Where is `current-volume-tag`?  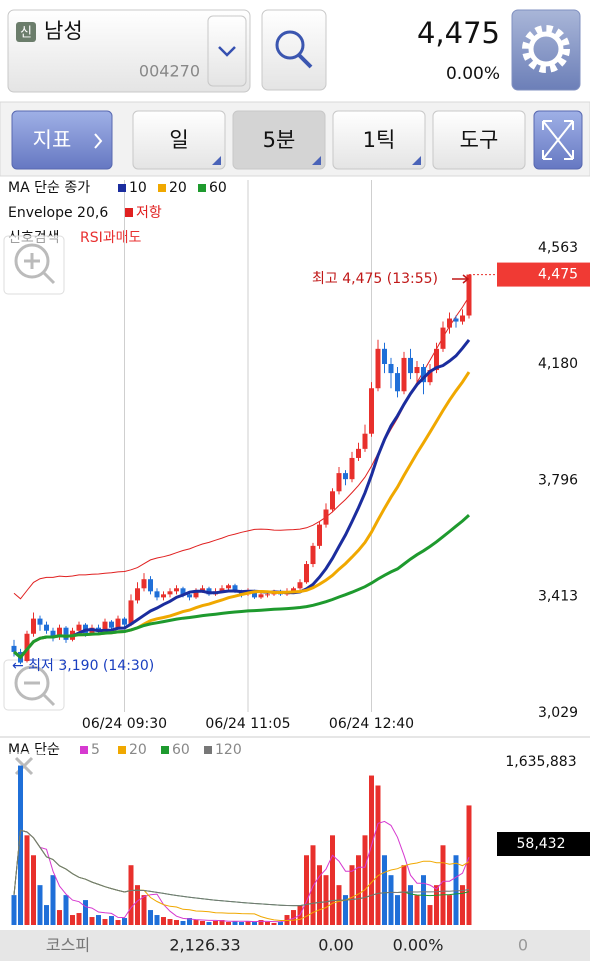 current-volume-tag is located at coordinates (543, 844).